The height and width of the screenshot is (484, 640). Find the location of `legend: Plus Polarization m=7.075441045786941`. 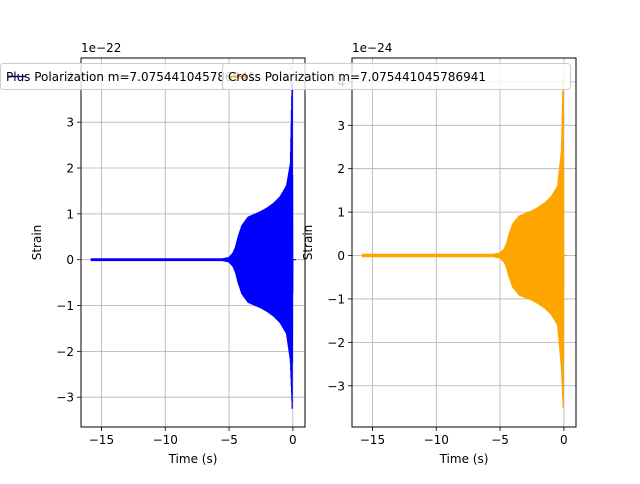

legend: Plus Polarization m=7.075441045786941 is located at coordinates (145, 76).